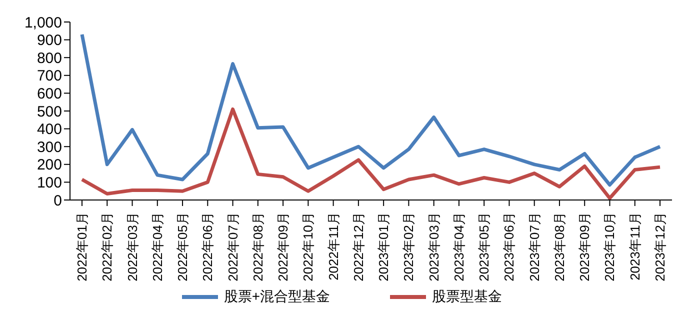 The height and width of the screenshot is (318, 700). Describe the element at coordinates (484, 247) in the screenshot. I see `x-tick-label: 2023年05月` at that location.